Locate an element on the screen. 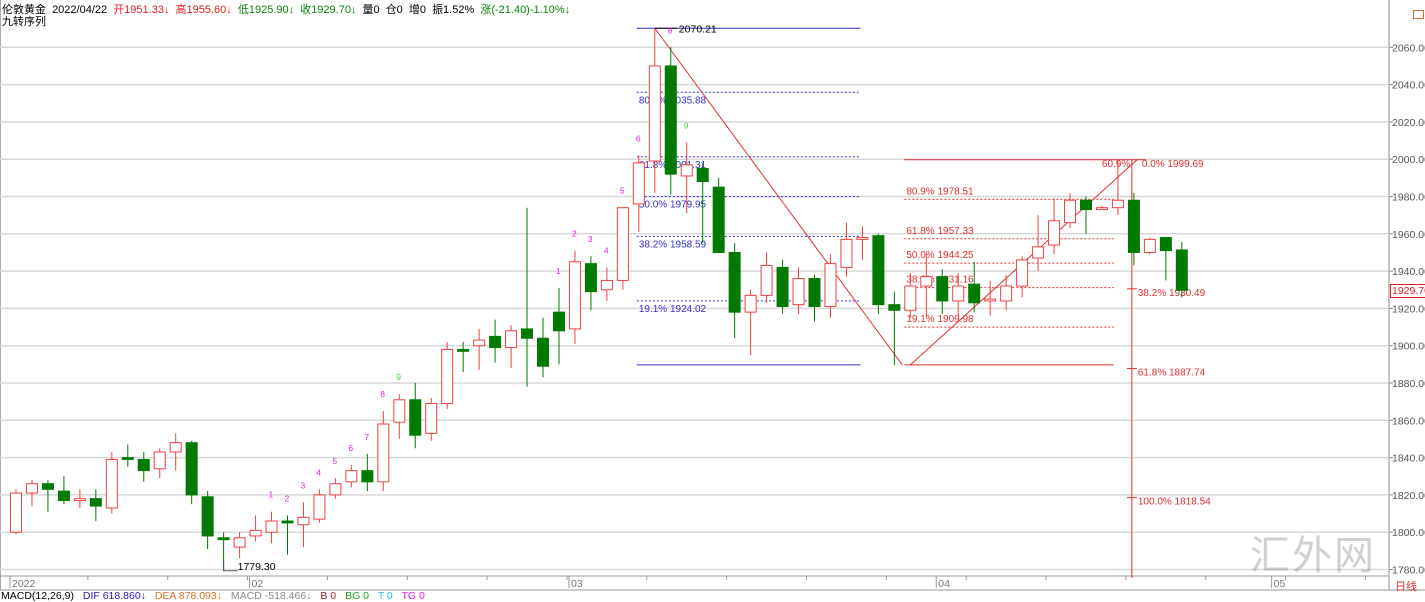 Image resolution: width=1425 pixels, height=602 pixels. macd-tg: TG 0 is located at coordinates (413, 596).